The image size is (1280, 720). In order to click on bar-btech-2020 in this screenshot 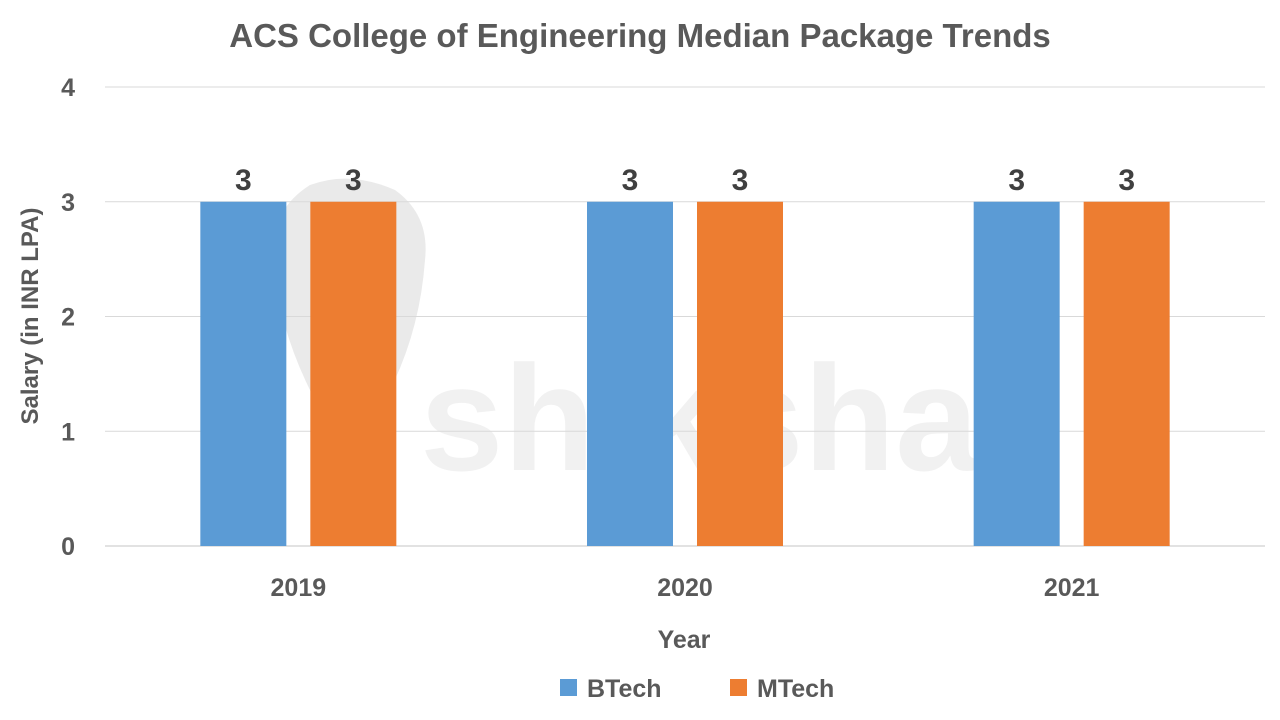, I will do `click(630, 373)`.